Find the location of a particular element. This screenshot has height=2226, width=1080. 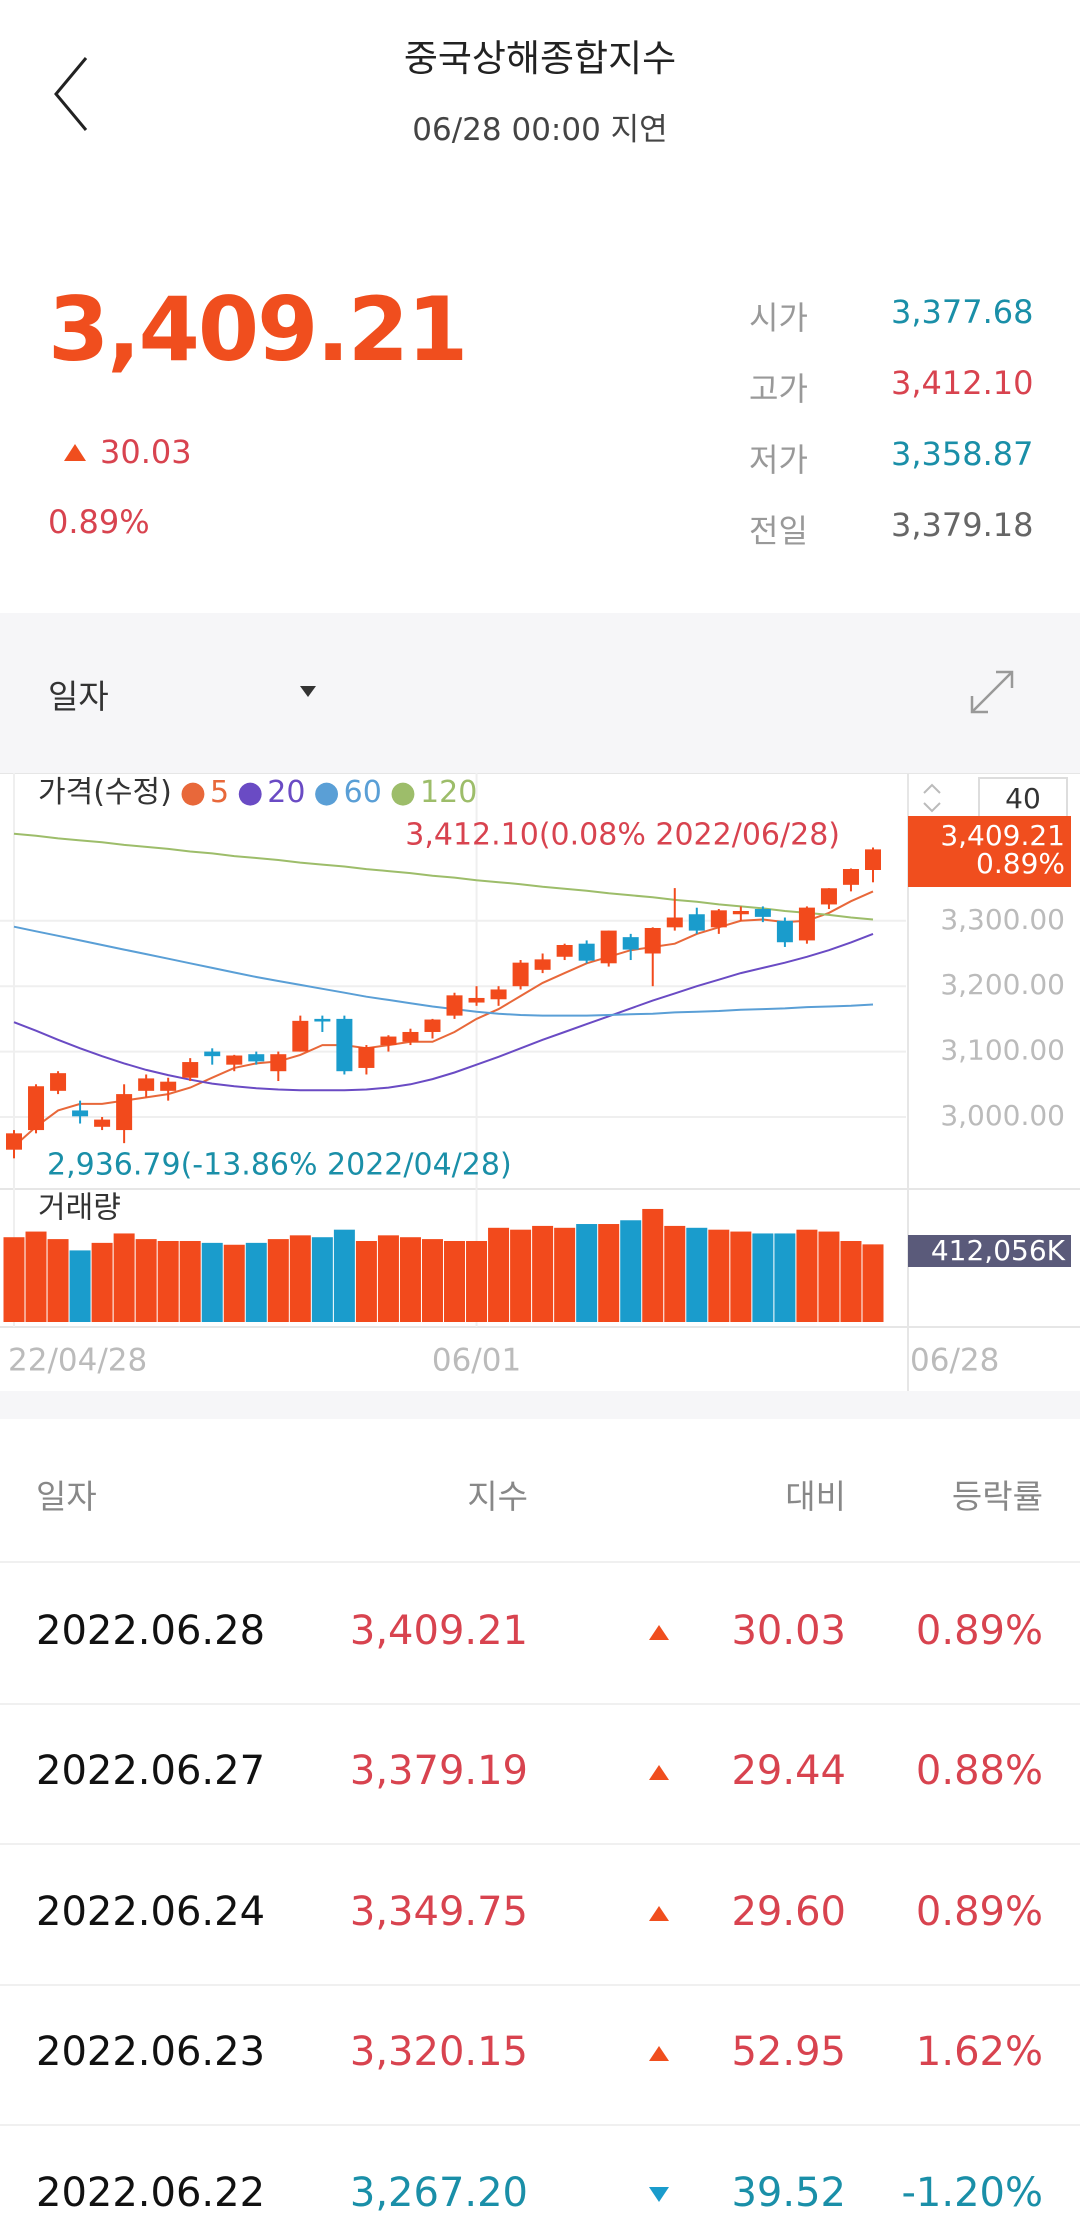

subtitle: 06/28 00:00 지연 is located at coordinates (540, 130).